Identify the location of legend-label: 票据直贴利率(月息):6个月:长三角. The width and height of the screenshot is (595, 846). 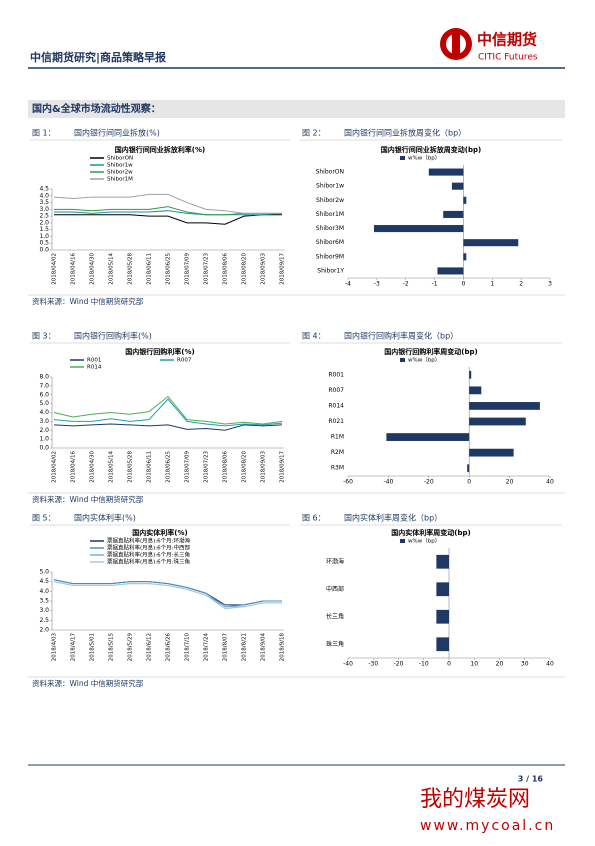
(148, 555).